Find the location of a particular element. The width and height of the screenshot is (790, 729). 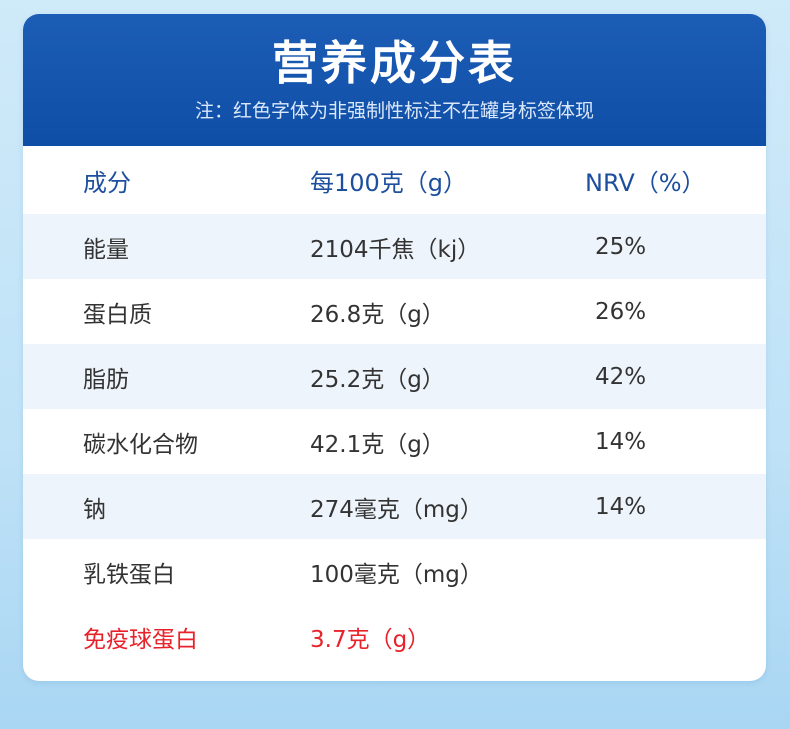

table-row-carbohydrate: 碳水化合物 42.1克（g） 14% is located at coordinates (394, 441).